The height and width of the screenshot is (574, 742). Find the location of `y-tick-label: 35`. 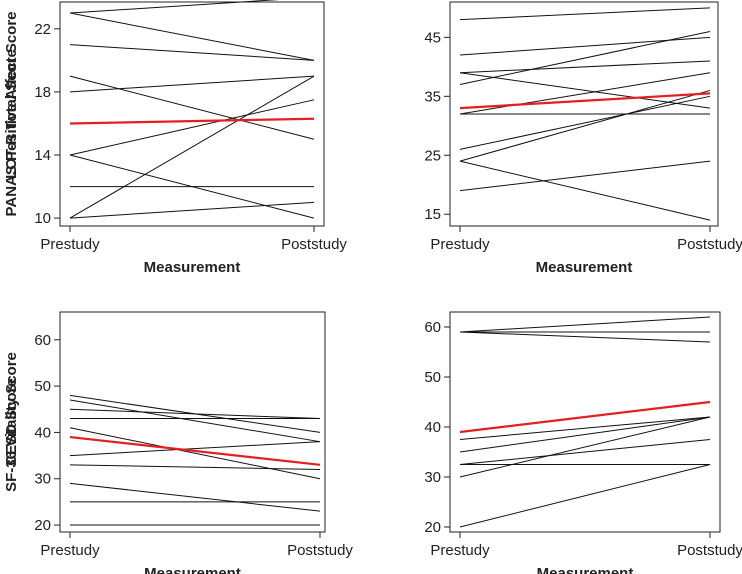

y-tick-label: 35 is located at coordinates (432, 96).